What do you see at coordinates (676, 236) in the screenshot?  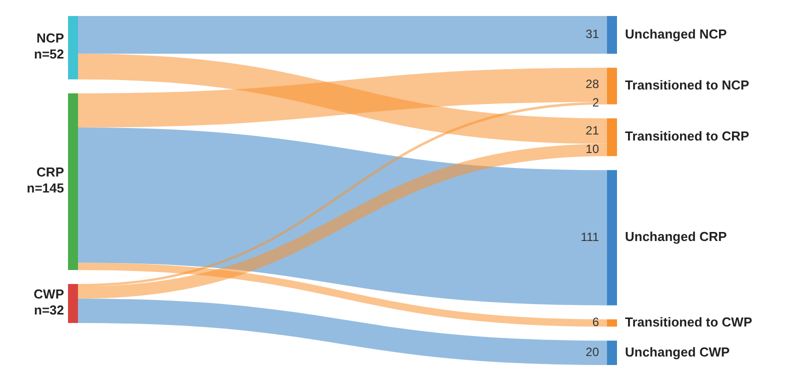 I see `category-label: Unchanged CRP` at bounding box center [676, 236].